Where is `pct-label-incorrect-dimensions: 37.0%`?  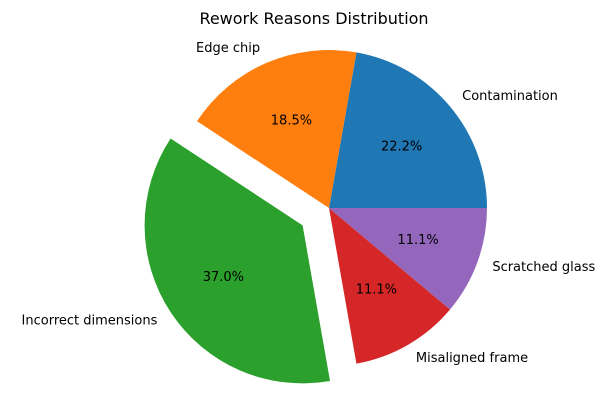
pct-label-incorrect-dimensions: 37.0% is located at coordinates (223, 277).